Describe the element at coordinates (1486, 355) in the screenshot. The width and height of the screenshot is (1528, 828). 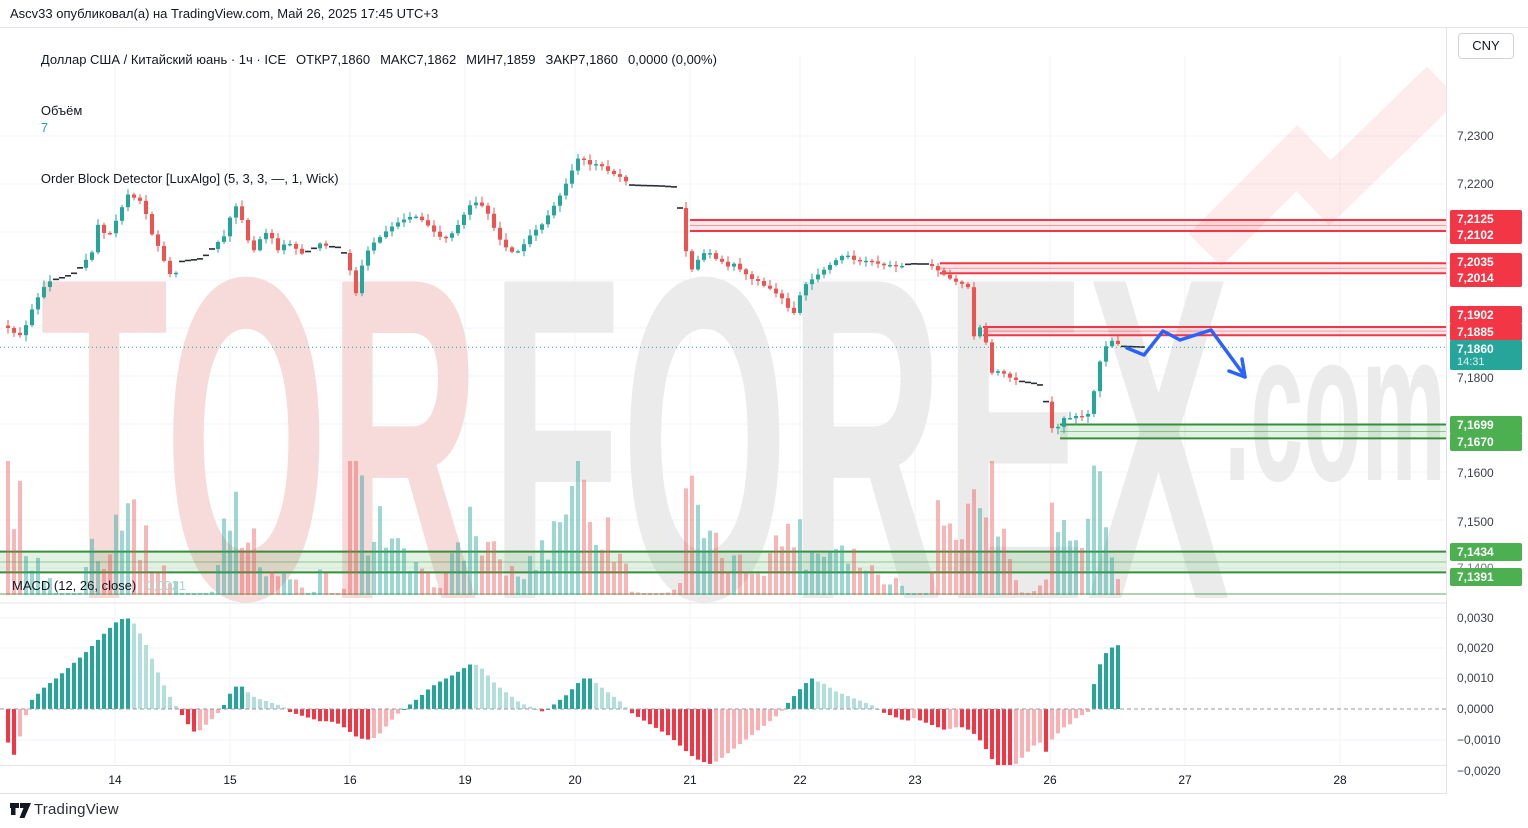
I see `price-axis-box: 7,1860 14:31` at that location.